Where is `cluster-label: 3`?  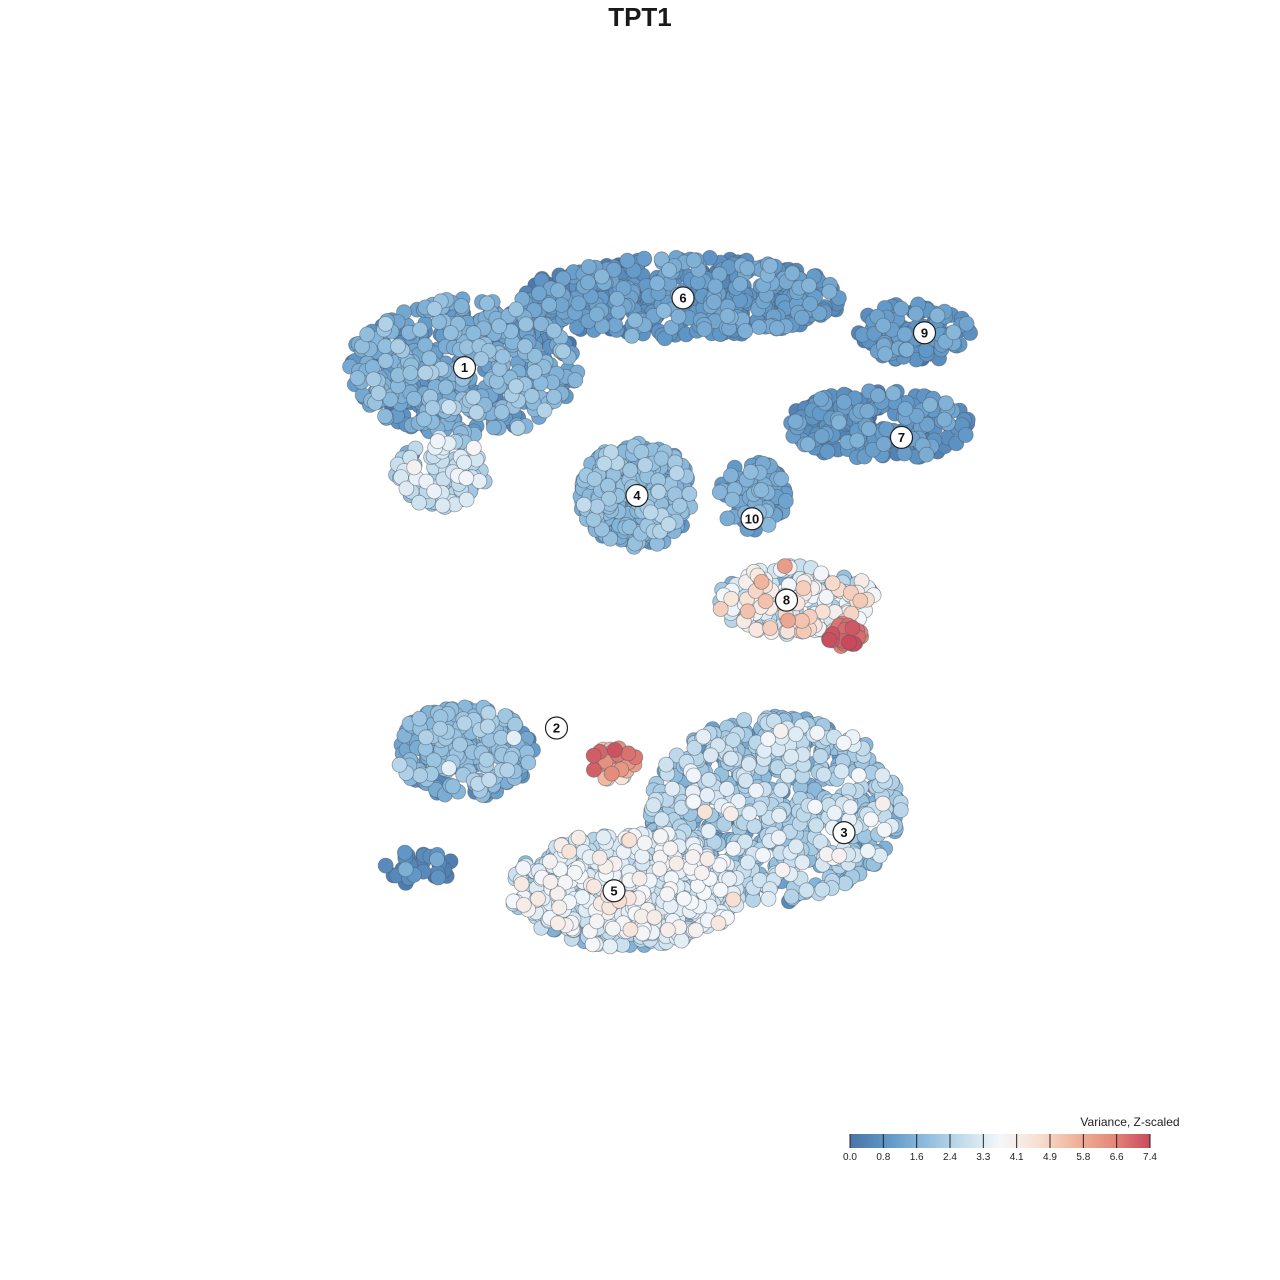 cluster-label: 3 is located at coordinates (844, 833).